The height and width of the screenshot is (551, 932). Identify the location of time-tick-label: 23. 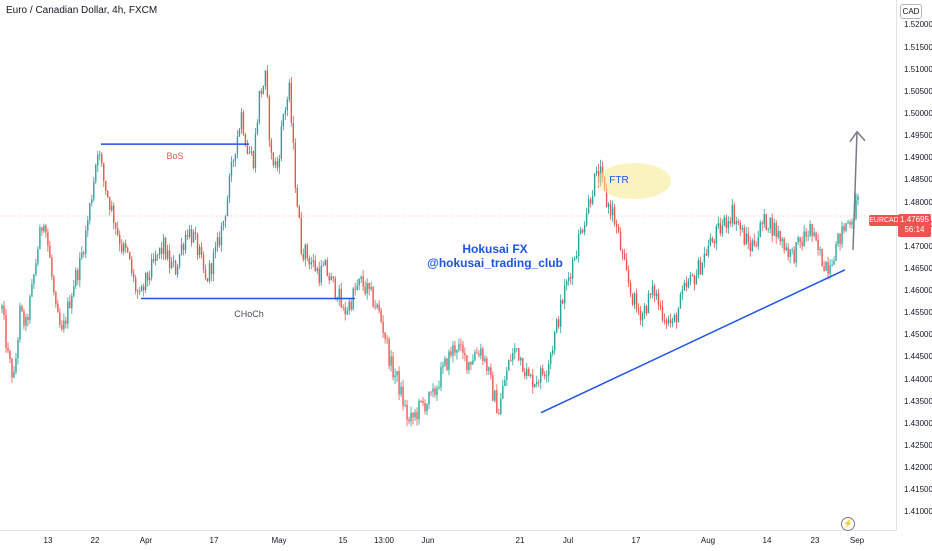
(815, 540).